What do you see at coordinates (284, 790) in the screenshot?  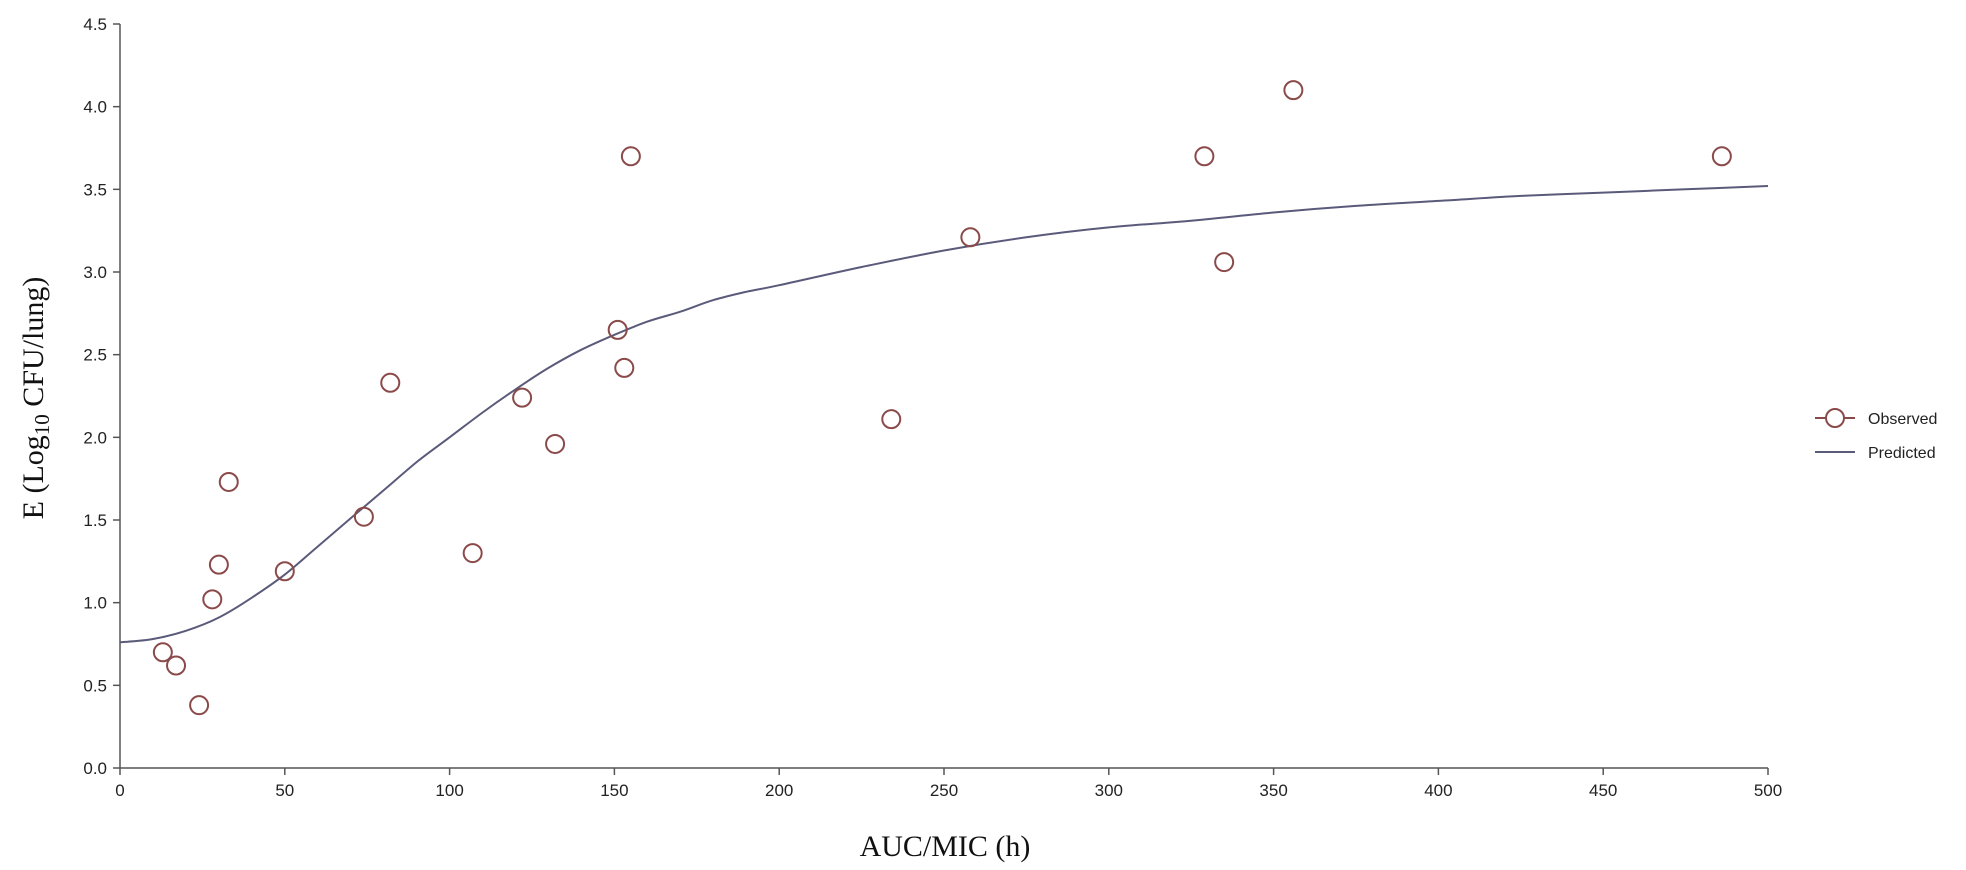 I see `x-tick-label: 50` at bounding box center [284, 790].